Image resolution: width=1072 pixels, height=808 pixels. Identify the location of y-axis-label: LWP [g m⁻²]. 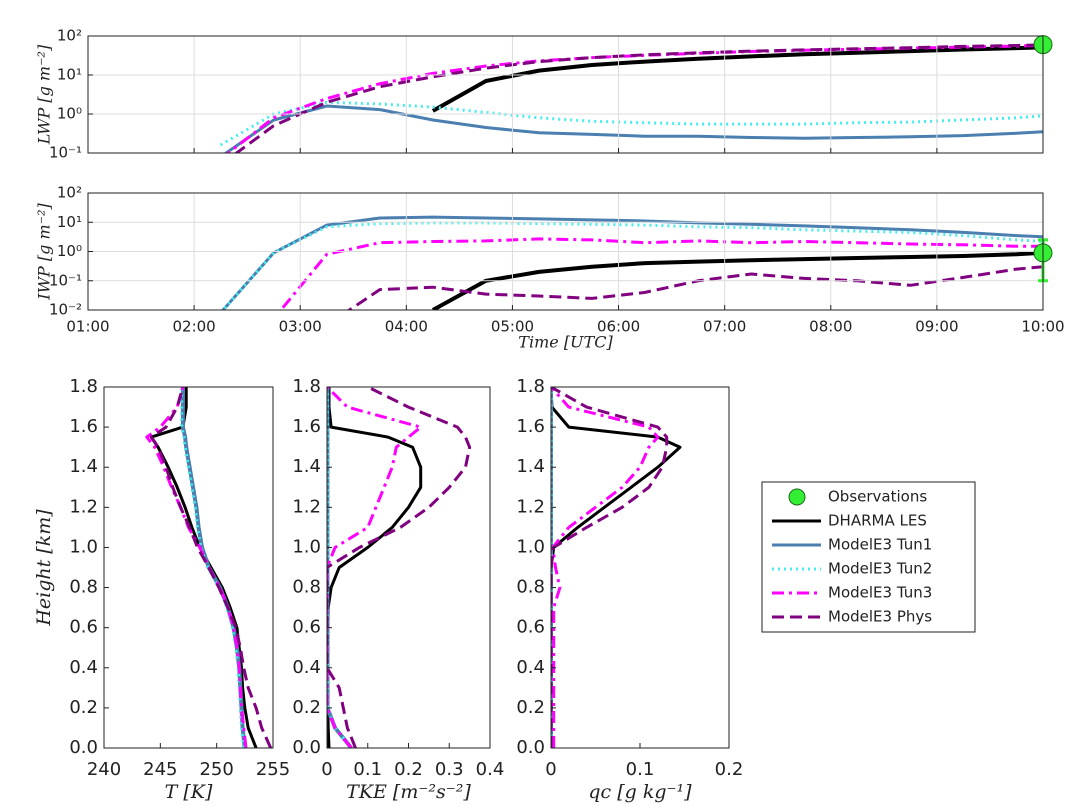
(44, 94).